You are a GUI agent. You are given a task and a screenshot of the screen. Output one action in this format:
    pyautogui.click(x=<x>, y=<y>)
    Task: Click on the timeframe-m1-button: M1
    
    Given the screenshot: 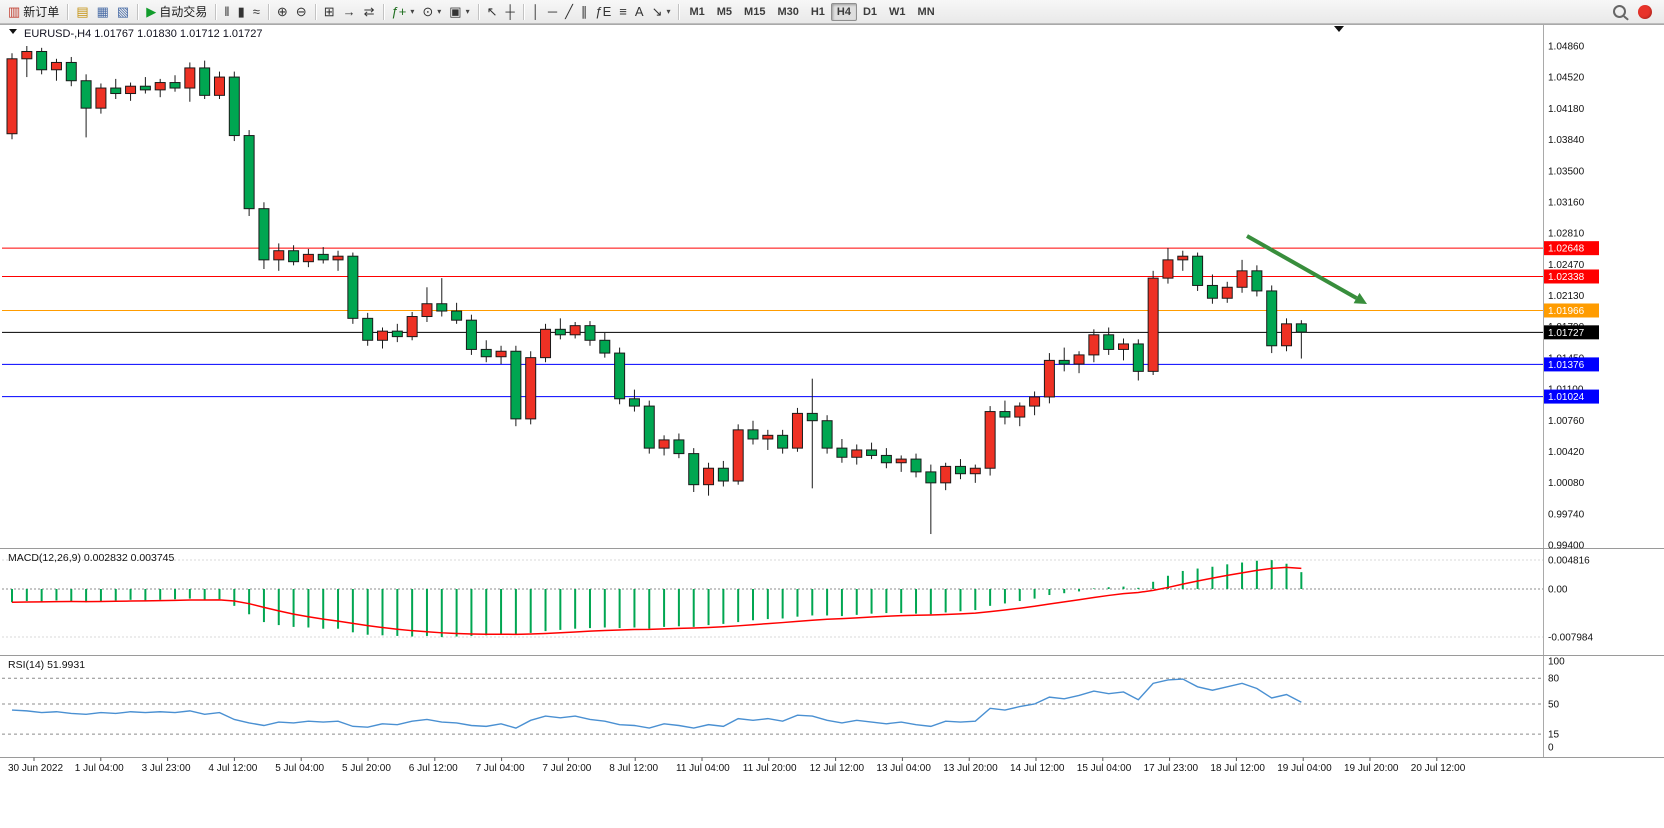 What is the action you would take?
    pyautogui.click(x=697, y=11)
    